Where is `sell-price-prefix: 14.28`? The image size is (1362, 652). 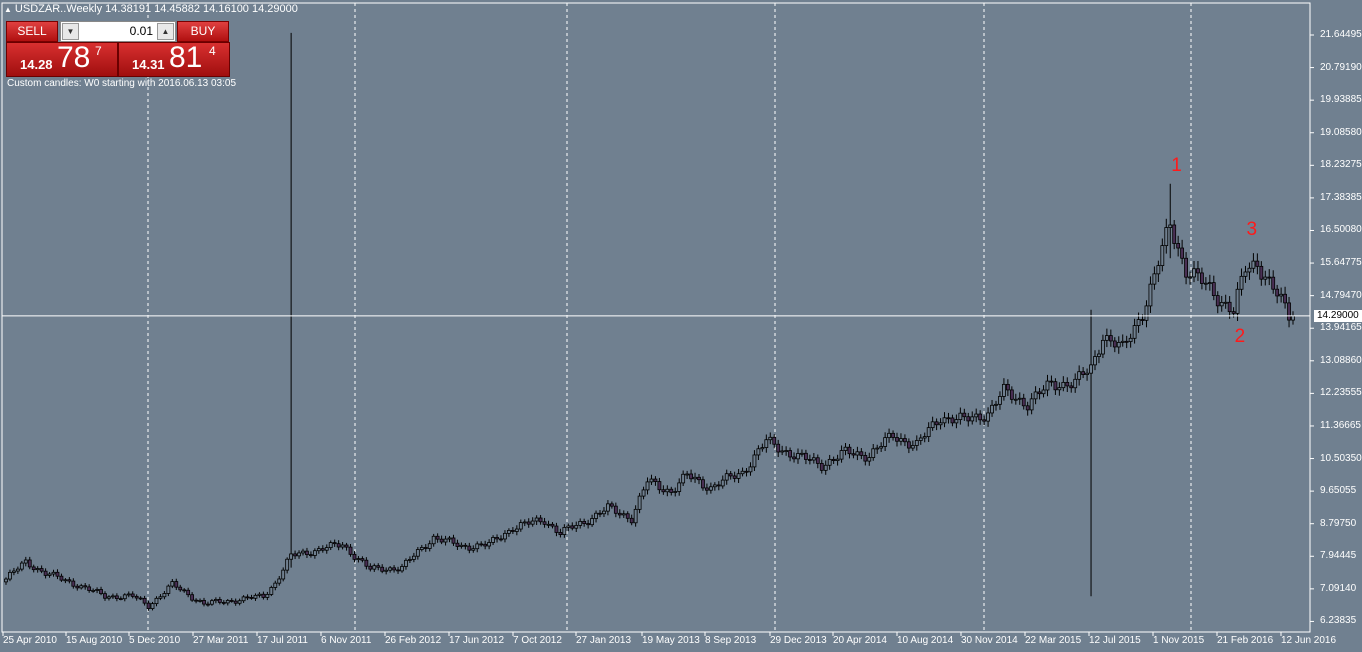
sell-price-prefix: 14.28 is located at coordinates (36, 64).